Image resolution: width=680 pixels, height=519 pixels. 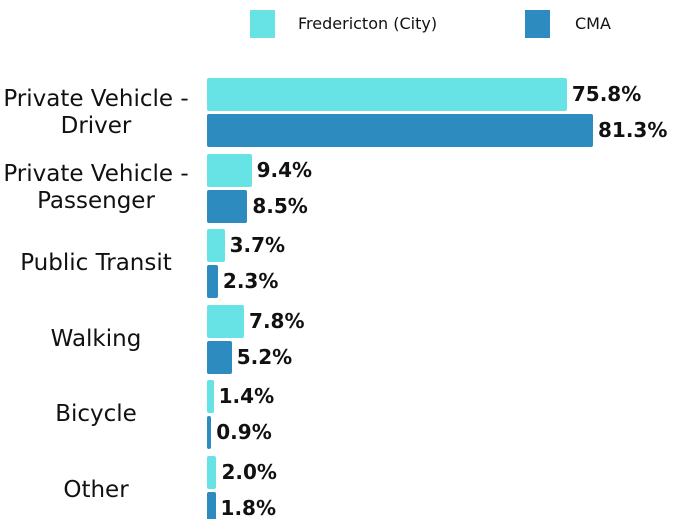 What do you see at coordinates (96, 338) in the screenshot?
I see `category-label: Walking` at bounding box center [96, 338].